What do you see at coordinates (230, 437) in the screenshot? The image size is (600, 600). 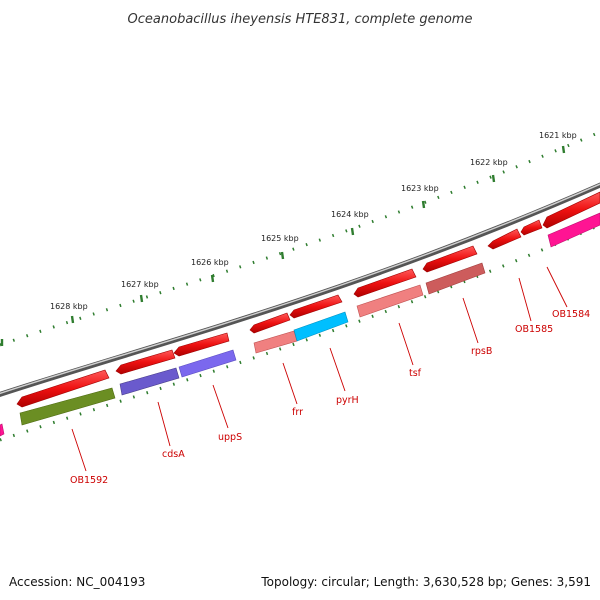 I see `gene-label-uppS: uppS` at bounding box center [230, 437].